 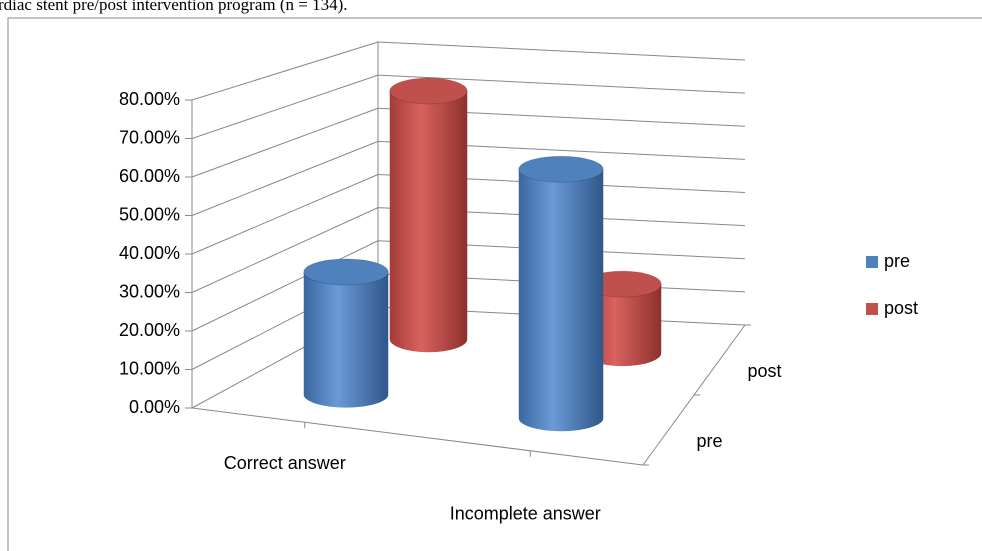 I want to click on floor-edge, so click(x=417, y=436).